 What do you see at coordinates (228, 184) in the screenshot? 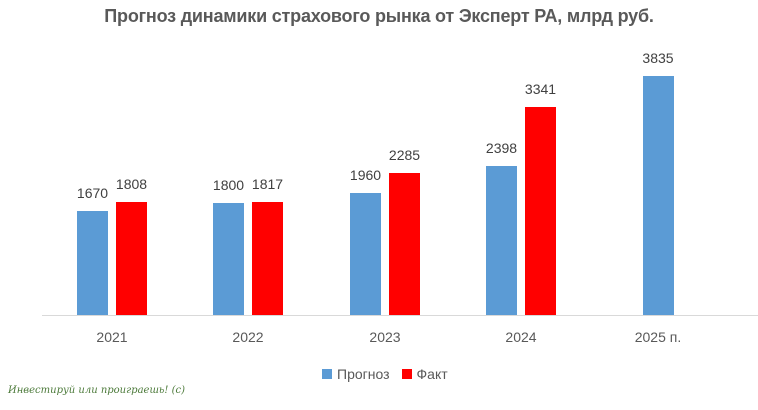
I see `data-label: 1800` at bounding box center [228, 184].